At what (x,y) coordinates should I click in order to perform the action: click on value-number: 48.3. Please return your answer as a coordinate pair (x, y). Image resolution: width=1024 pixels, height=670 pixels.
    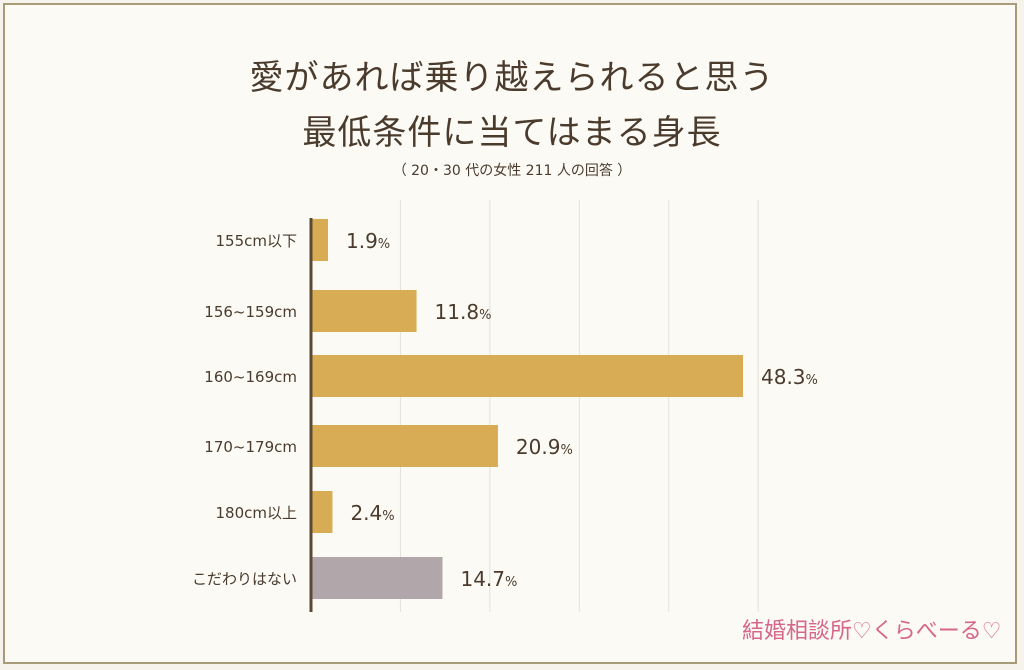
    Looking at the image, I should click on (783, 377).